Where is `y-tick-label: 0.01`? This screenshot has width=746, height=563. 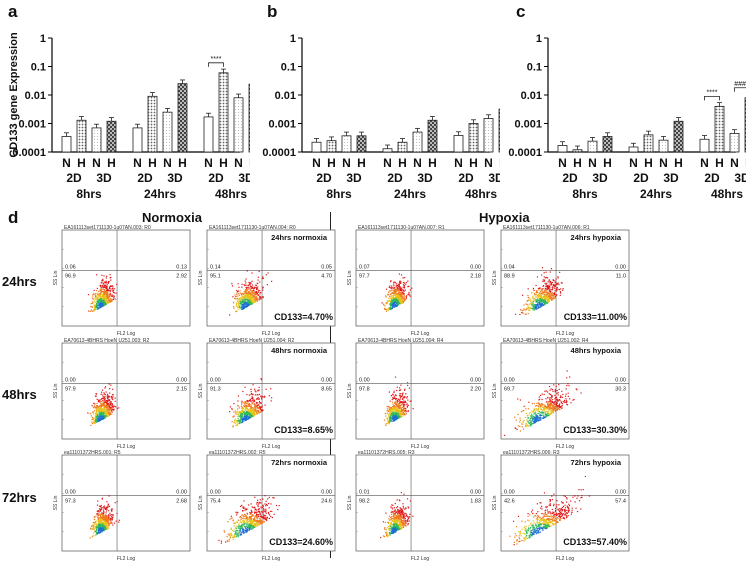
y-tick-label: 0.01 is located at coordinates (285, 96).